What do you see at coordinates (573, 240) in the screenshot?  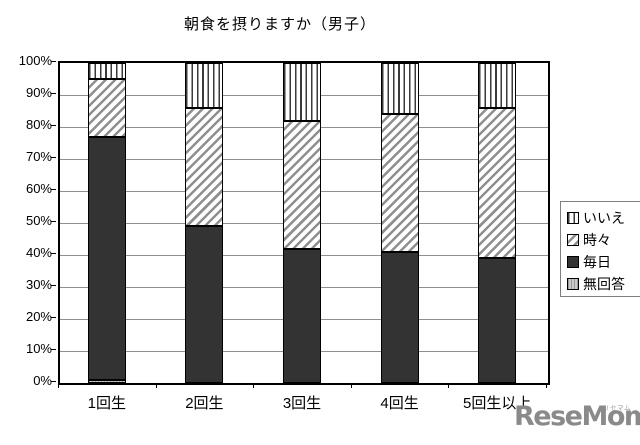 I see `legend-swatch-diagonal-hatch-icon` at bounding box center [573, 240].